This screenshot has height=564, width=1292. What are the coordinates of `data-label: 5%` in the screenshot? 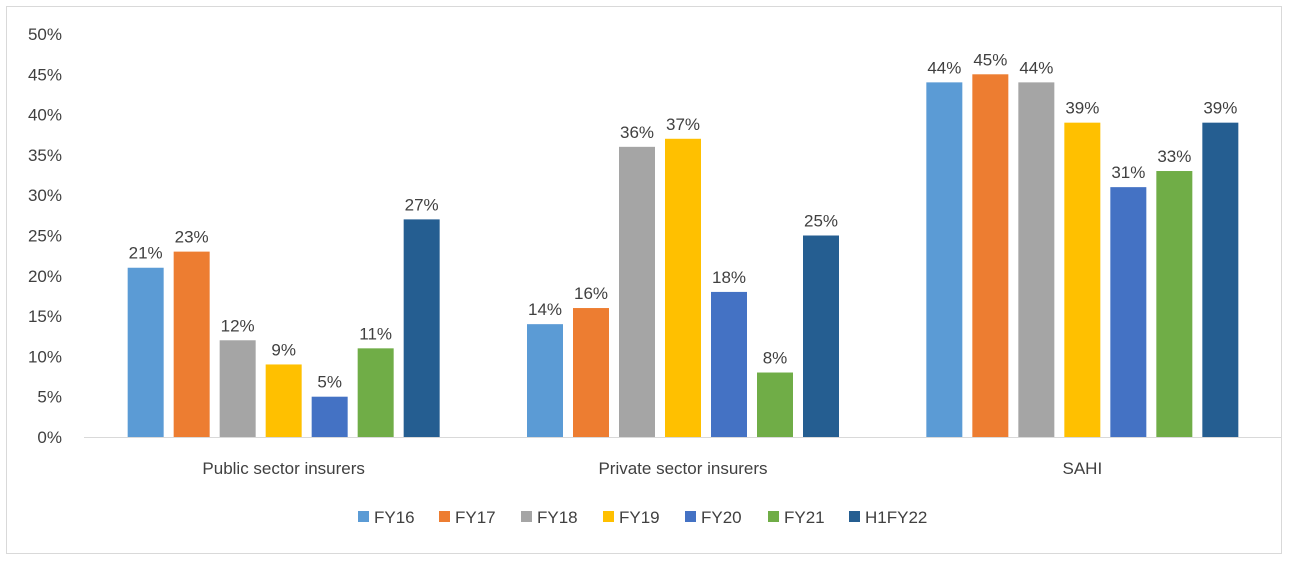 It's located at (329, 382).